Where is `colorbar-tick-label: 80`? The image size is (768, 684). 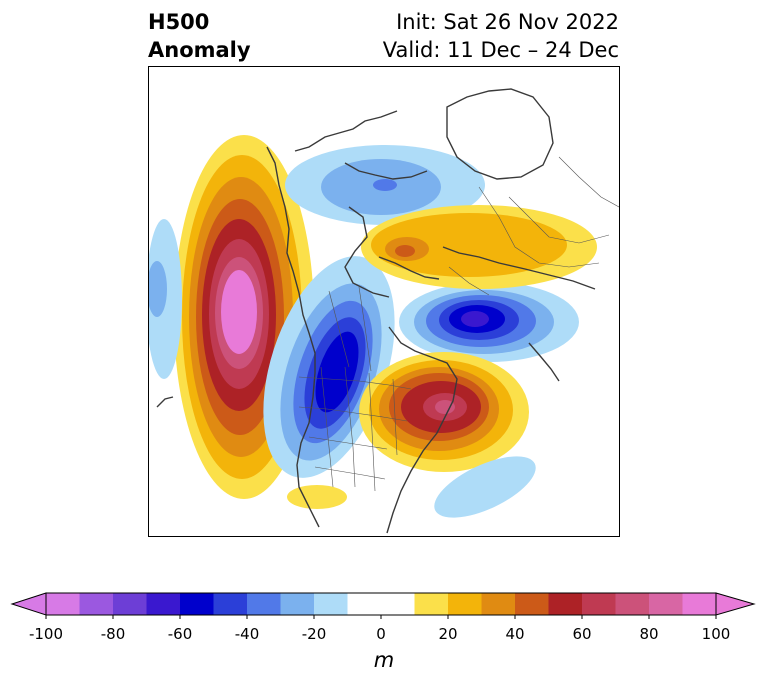 colorbar-tick-label: 80 is located at coordinates (649, 634).